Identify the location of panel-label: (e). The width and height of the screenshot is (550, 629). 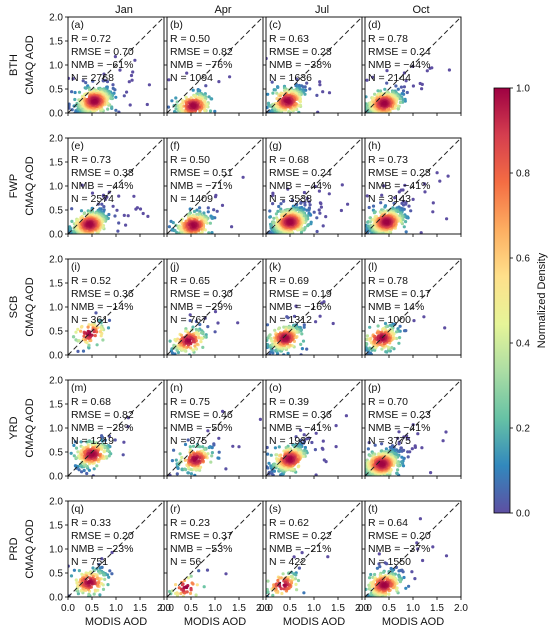
(77, 146).